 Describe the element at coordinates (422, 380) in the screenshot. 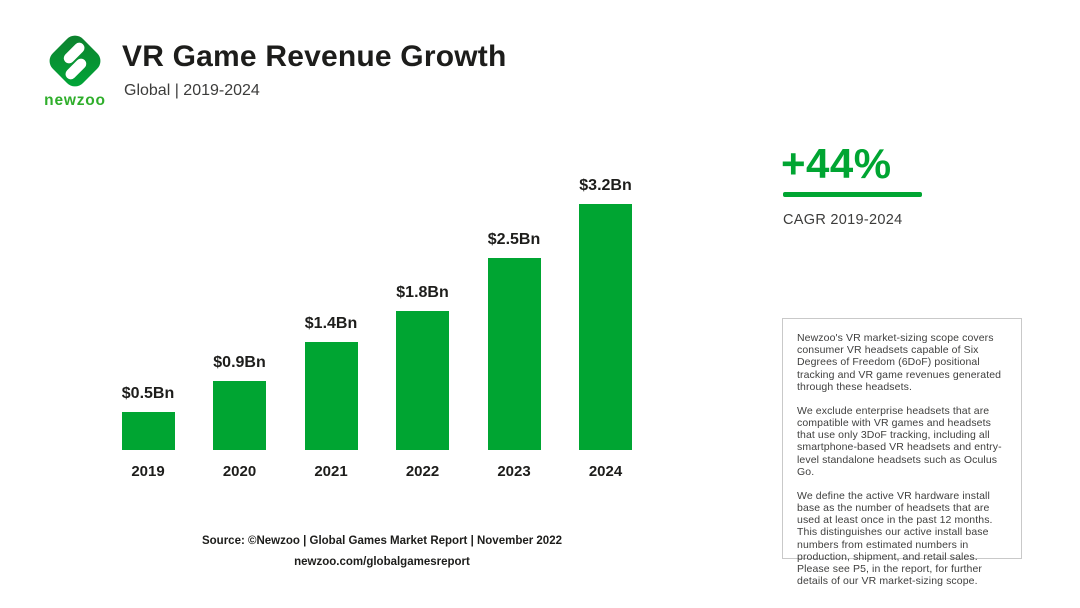

I see `bar-2022` at that location.